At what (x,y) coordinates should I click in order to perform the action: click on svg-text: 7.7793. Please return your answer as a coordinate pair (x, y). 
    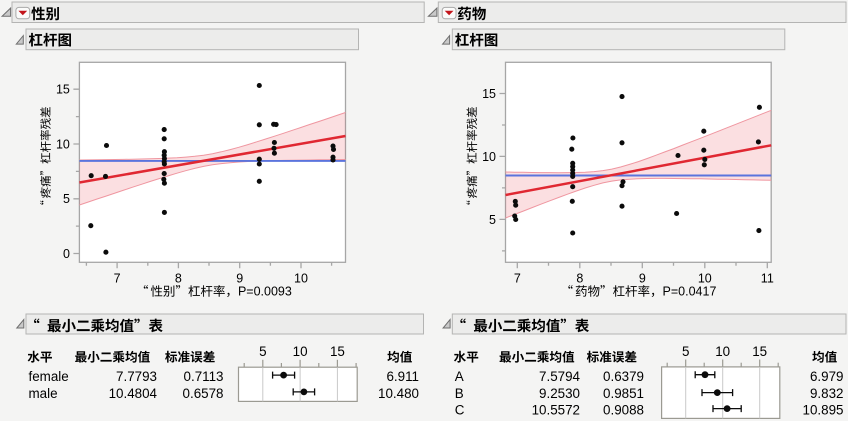
    Looking at the image, I should click on (136, 376).